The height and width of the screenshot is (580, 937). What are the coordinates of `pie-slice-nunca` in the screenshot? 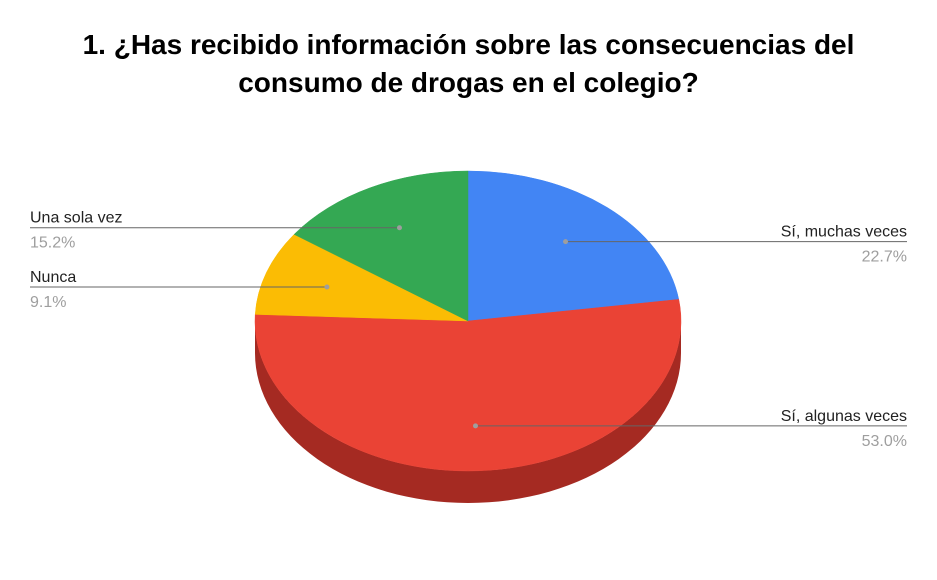 It's located at (361, 278).